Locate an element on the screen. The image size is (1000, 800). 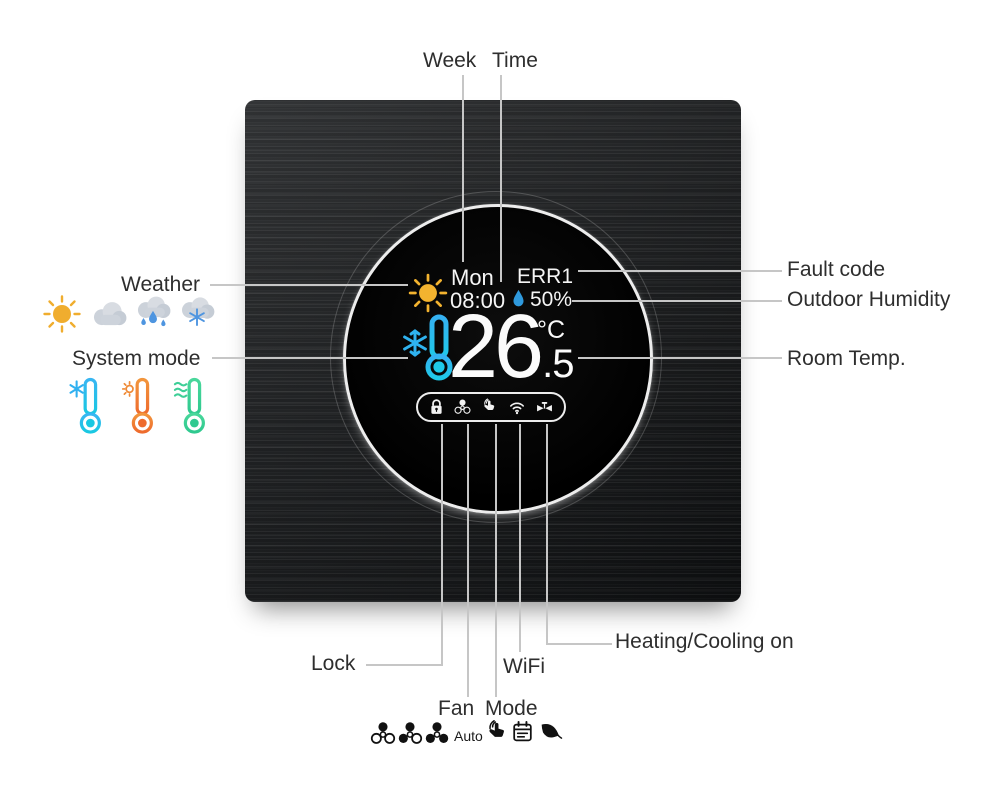
weather-legend is located at coordinates (128, 316).